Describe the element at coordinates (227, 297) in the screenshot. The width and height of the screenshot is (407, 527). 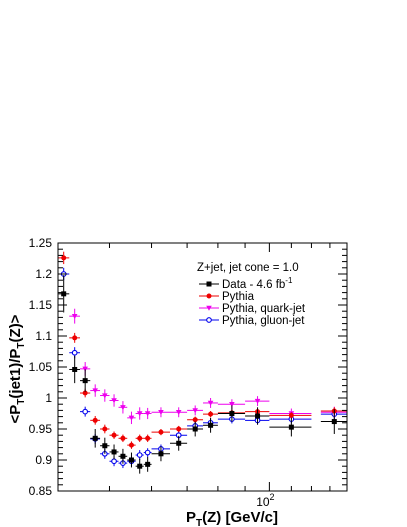
I see `legend-entry: Pythia` at that location.